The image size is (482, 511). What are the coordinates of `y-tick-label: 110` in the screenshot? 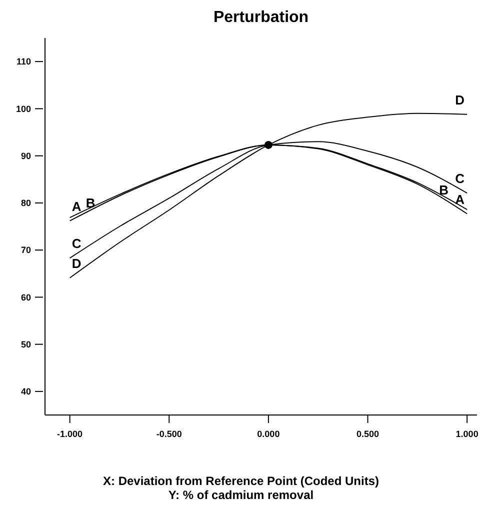 It's located at (23, 61).